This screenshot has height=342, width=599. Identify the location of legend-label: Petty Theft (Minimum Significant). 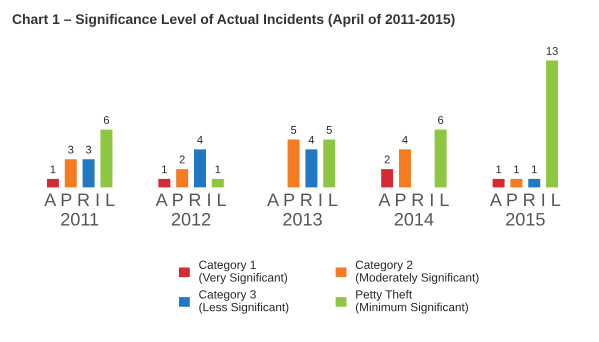
(412, 302).